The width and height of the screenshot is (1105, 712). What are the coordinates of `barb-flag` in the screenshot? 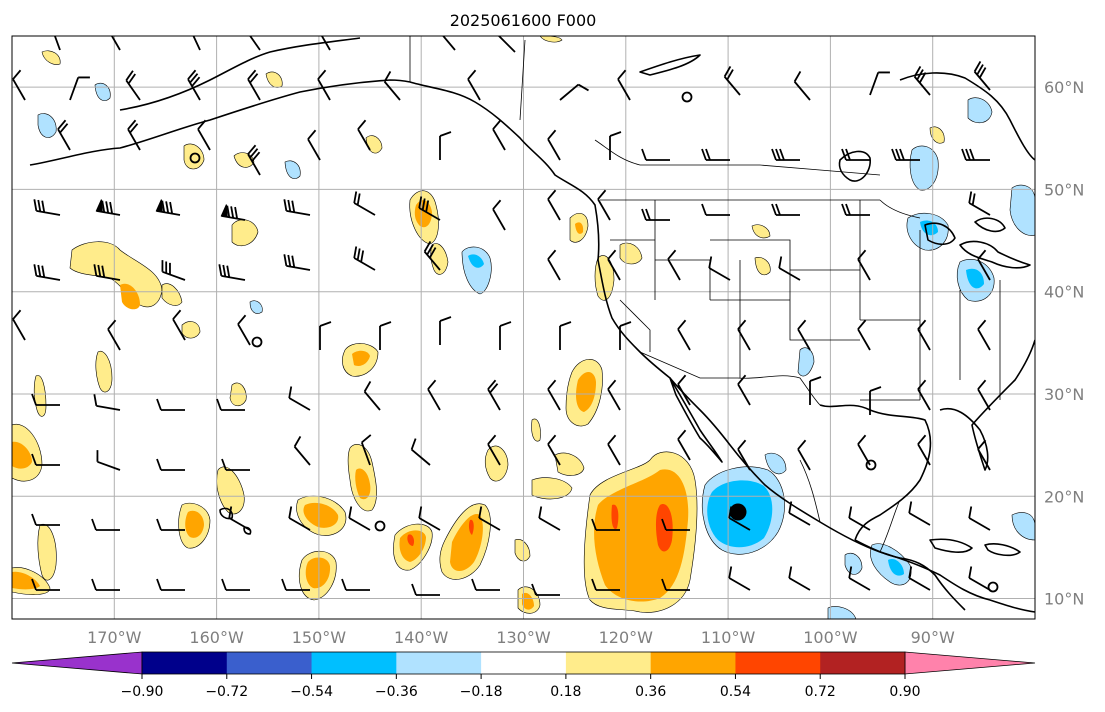 It's located at (159, 206).